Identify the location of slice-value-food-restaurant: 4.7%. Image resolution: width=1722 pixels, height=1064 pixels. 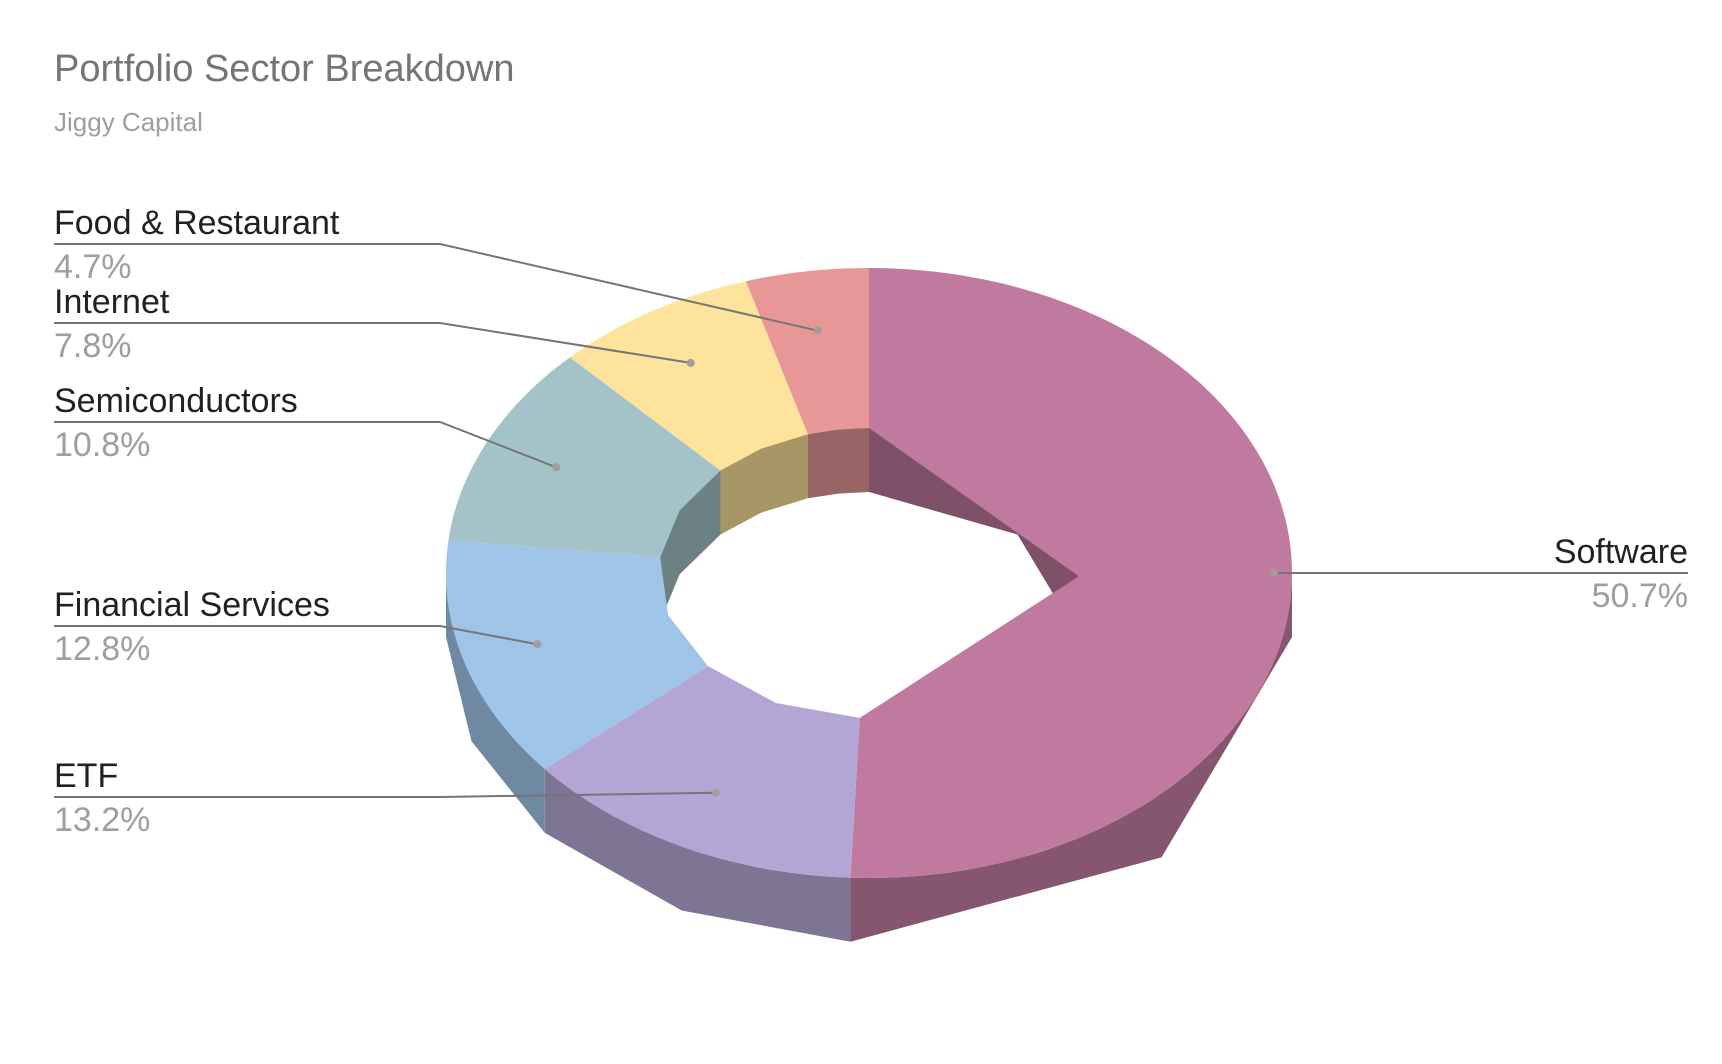
(93, 267).